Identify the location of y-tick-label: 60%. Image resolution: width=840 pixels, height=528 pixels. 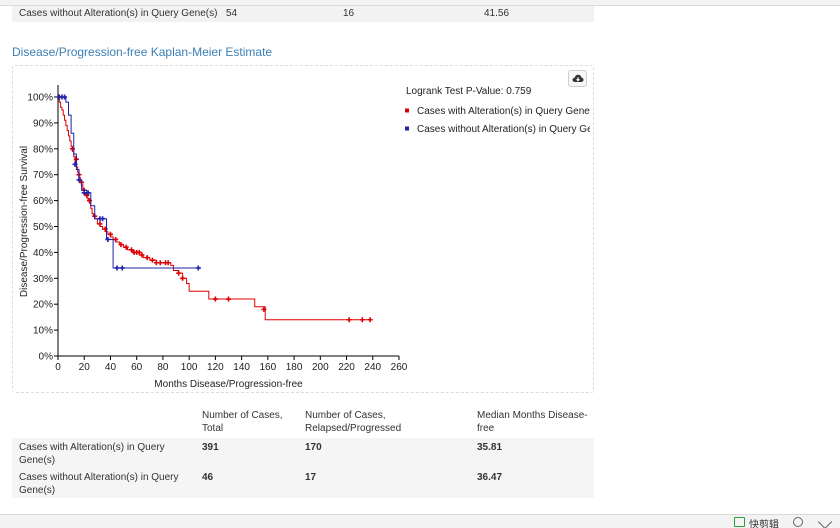
(43, 201).